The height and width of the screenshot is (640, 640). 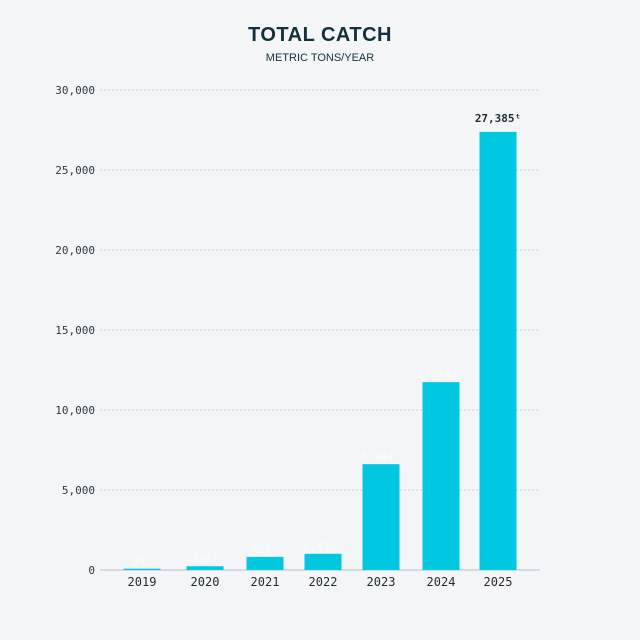 What do you see at coordinates (441, 476) in the screenshot?
I see `bar-2024` at bounding box center [441, 476].